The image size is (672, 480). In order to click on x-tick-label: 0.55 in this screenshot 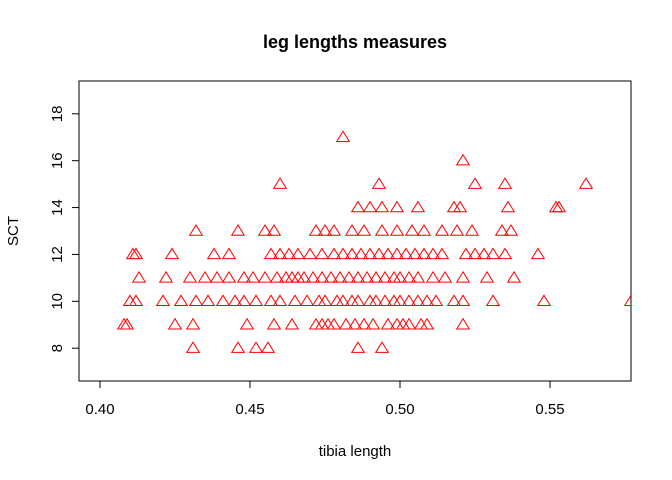, I will do `click(549, 409)`.